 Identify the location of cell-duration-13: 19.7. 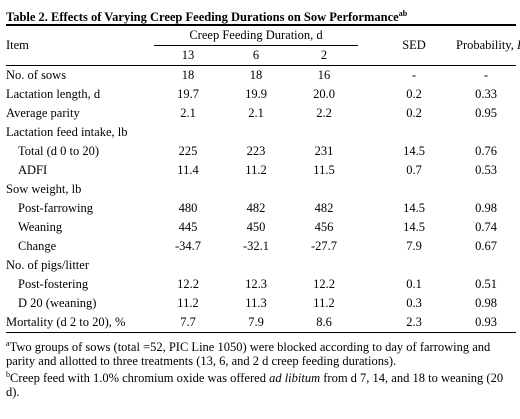
(188, 94).